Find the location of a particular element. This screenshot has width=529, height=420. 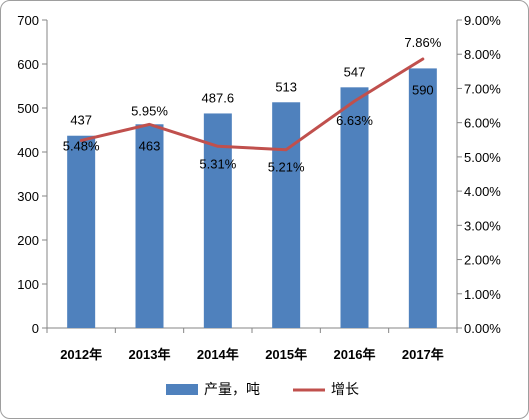

x-tick-label: 2012年 is located at coordinates (81, 354).